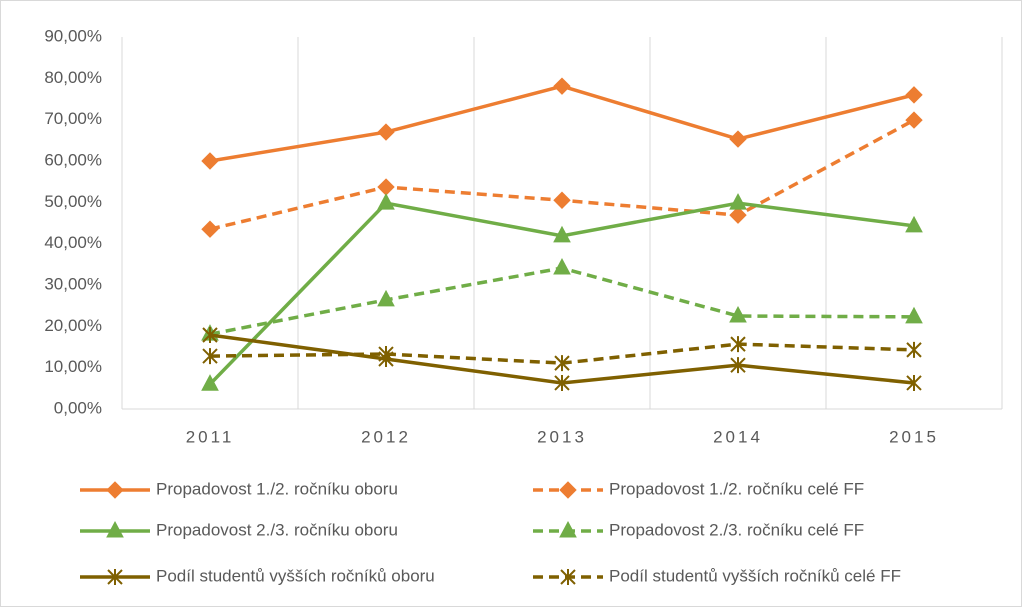  Describe the element at coordinates (210, 436) in the screenshot. I see `x-tick-label: 2011` at that location.